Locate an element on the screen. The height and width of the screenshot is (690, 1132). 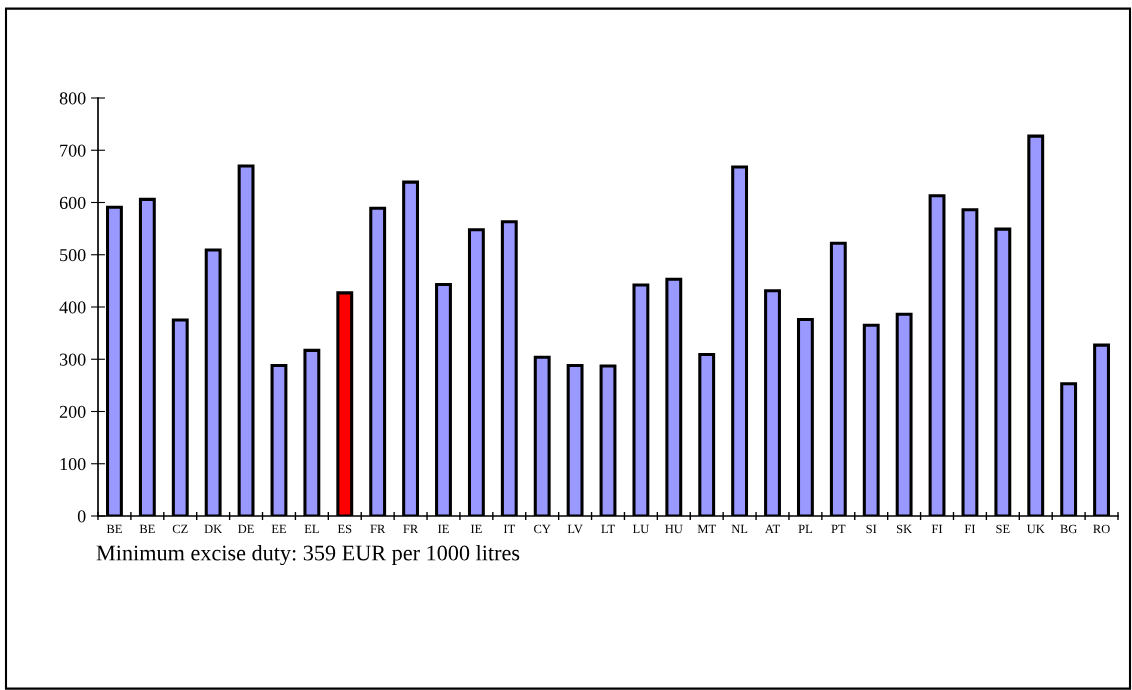
x-tick-label: ES is located at coordinates (344, 529).